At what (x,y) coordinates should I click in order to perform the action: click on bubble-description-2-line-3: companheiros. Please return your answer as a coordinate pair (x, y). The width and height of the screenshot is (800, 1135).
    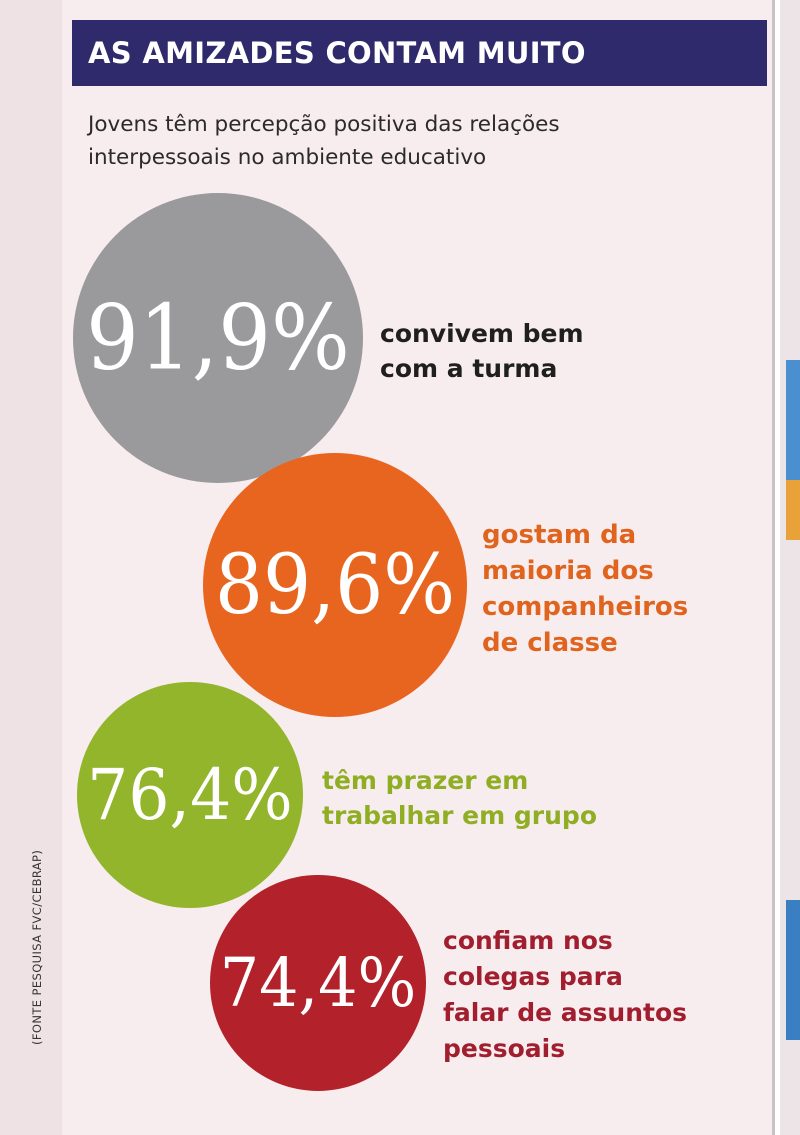
    Looking at the image, I should click on (585, 607).